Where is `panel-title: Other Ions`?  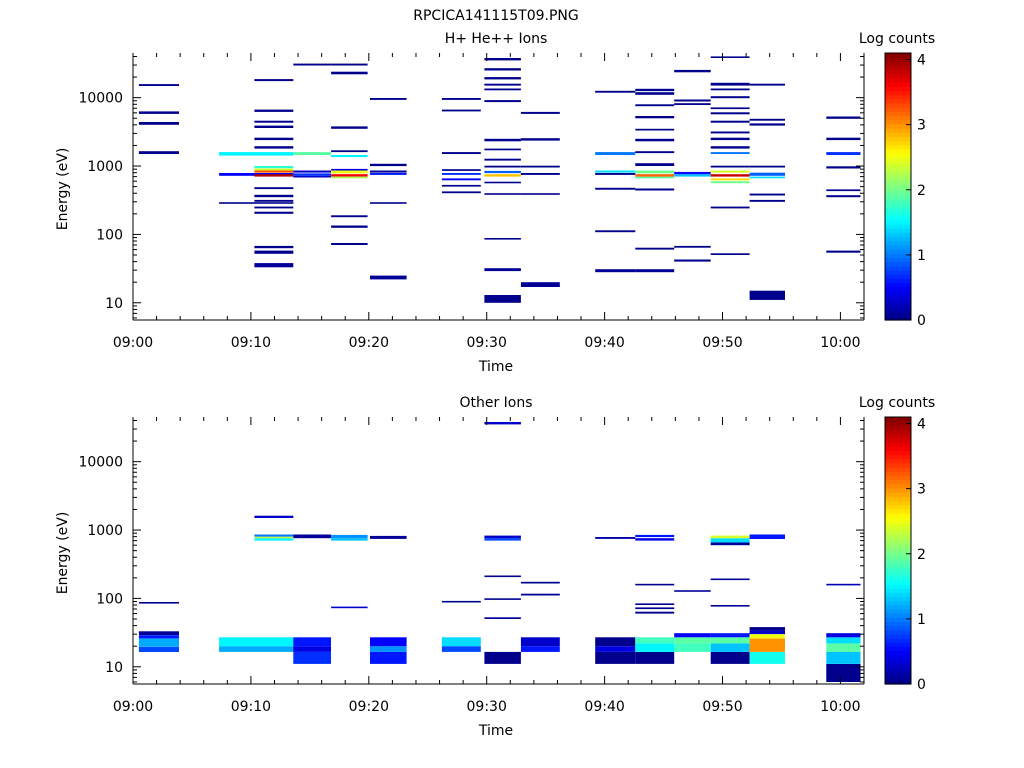 panel-title: Other Ions is located at coordinates (495, 403).